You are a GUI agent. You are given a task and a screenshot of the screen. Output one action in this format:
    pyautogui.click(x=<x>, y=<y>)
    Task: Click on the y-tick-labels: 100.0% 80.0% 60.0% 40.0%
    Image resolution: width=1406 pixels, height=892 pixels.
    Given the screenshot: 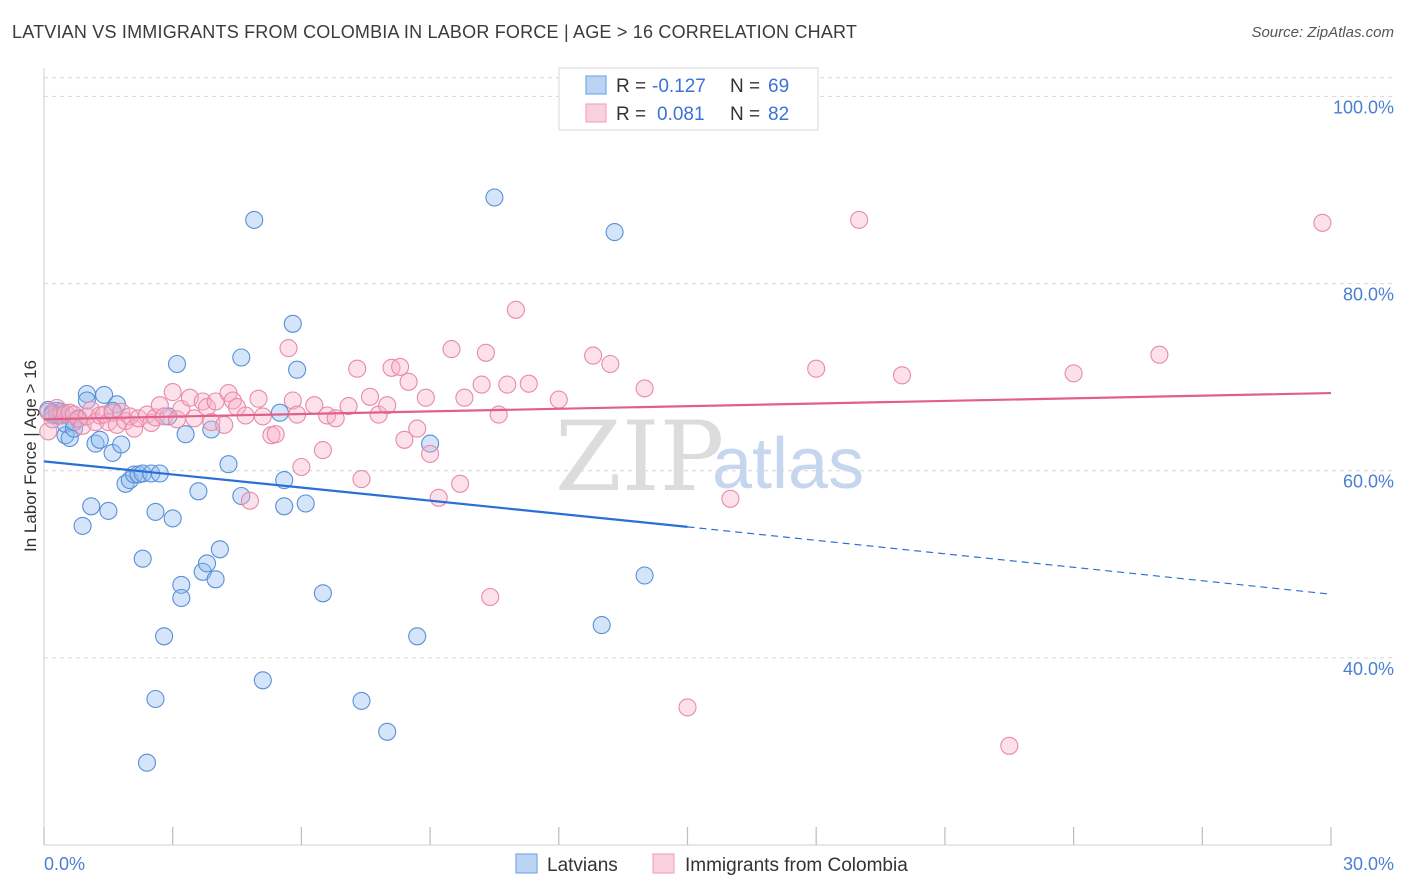 What is the action you would take?
    pyautogui.click(x=1363, y=387)
    